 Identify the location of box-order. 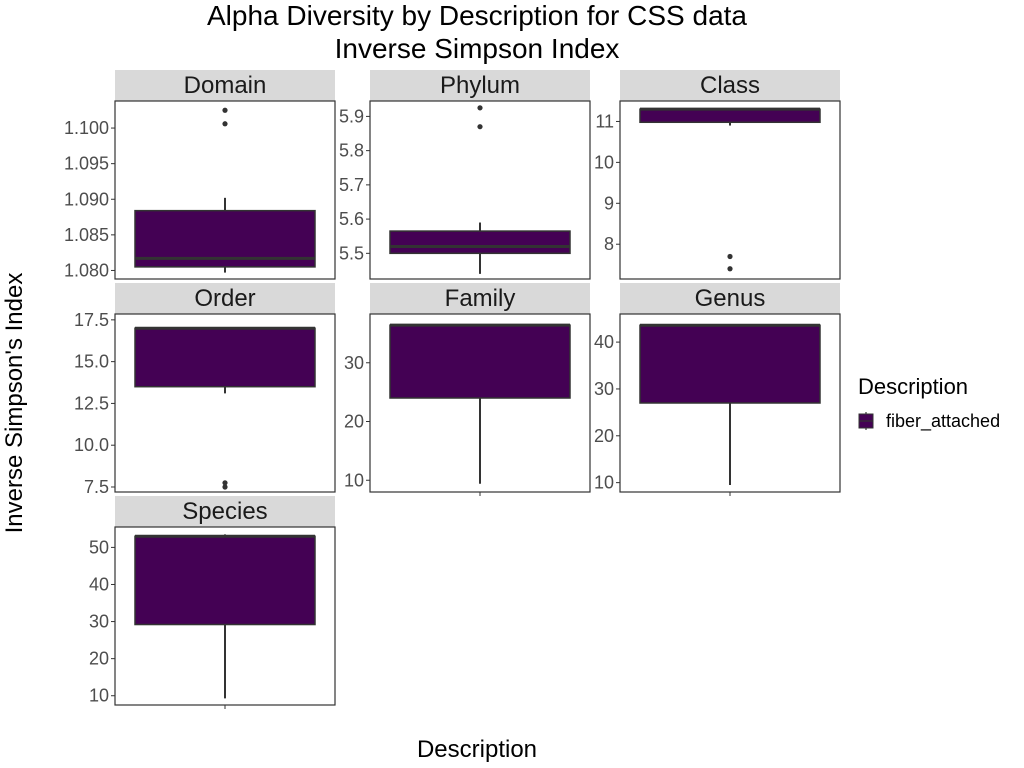
(225, 357).